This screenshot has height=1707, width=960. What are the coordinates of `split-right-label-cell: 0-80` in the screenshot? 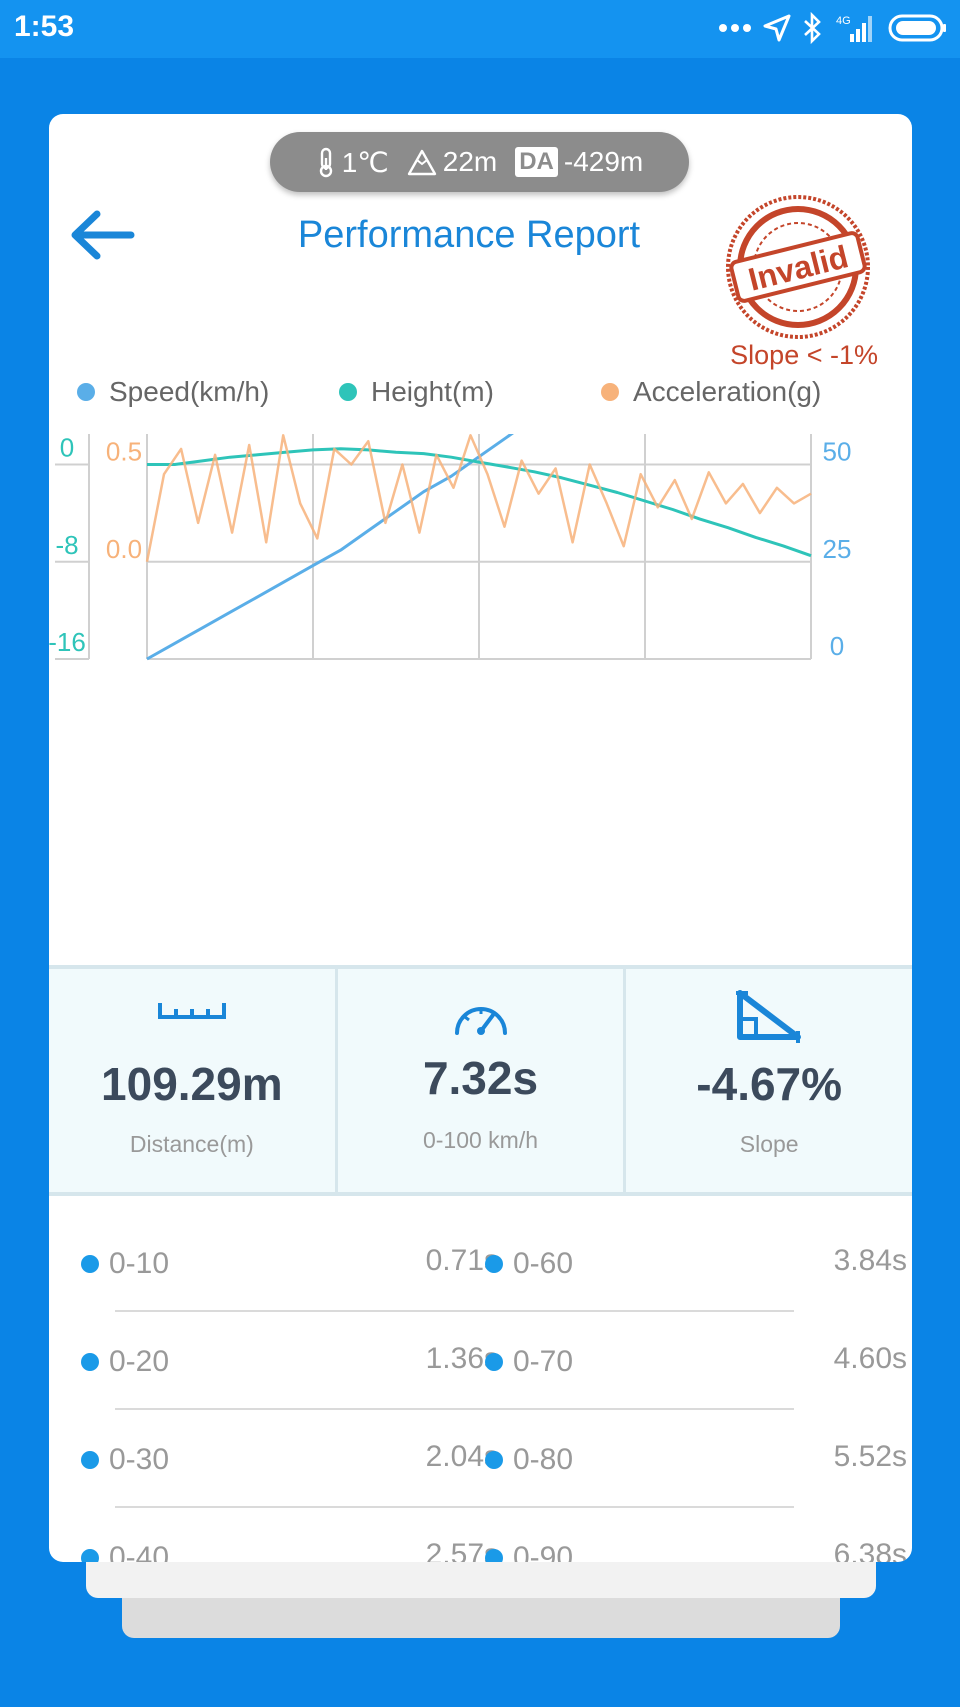 It's located at (529, 1460).